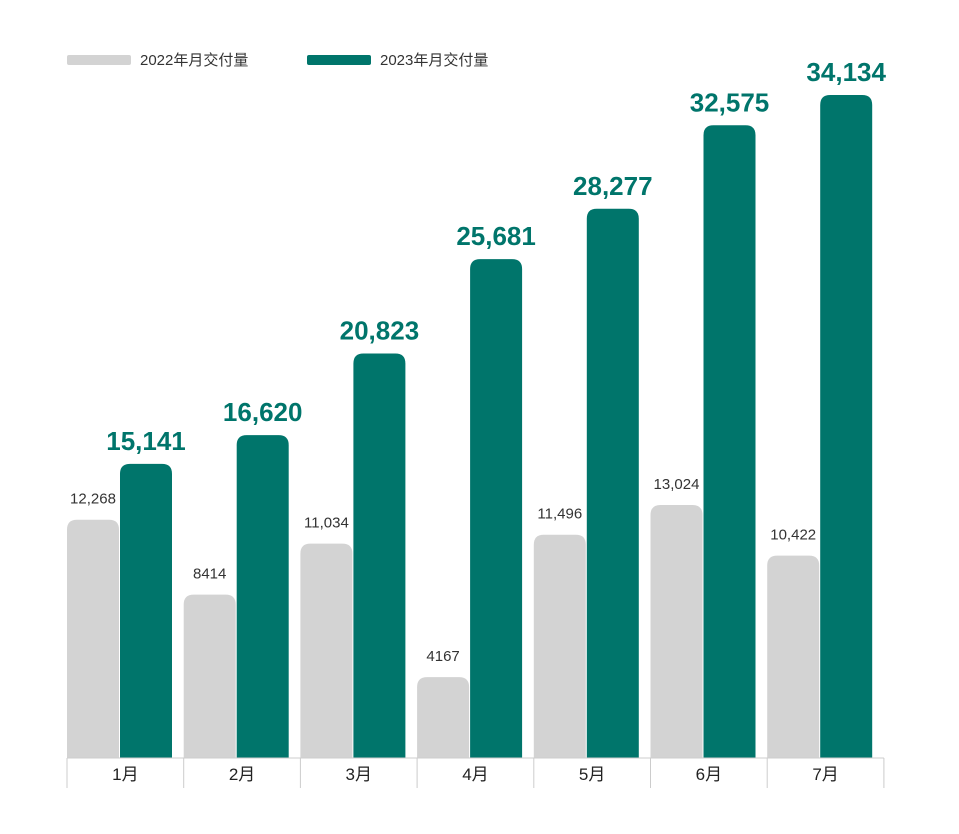 The width and height of the screenshot is (959, 834). Describe the element at coordinates (496, 236) in the screenshot. I see `data-label-2023-4: 25,681` at that location.